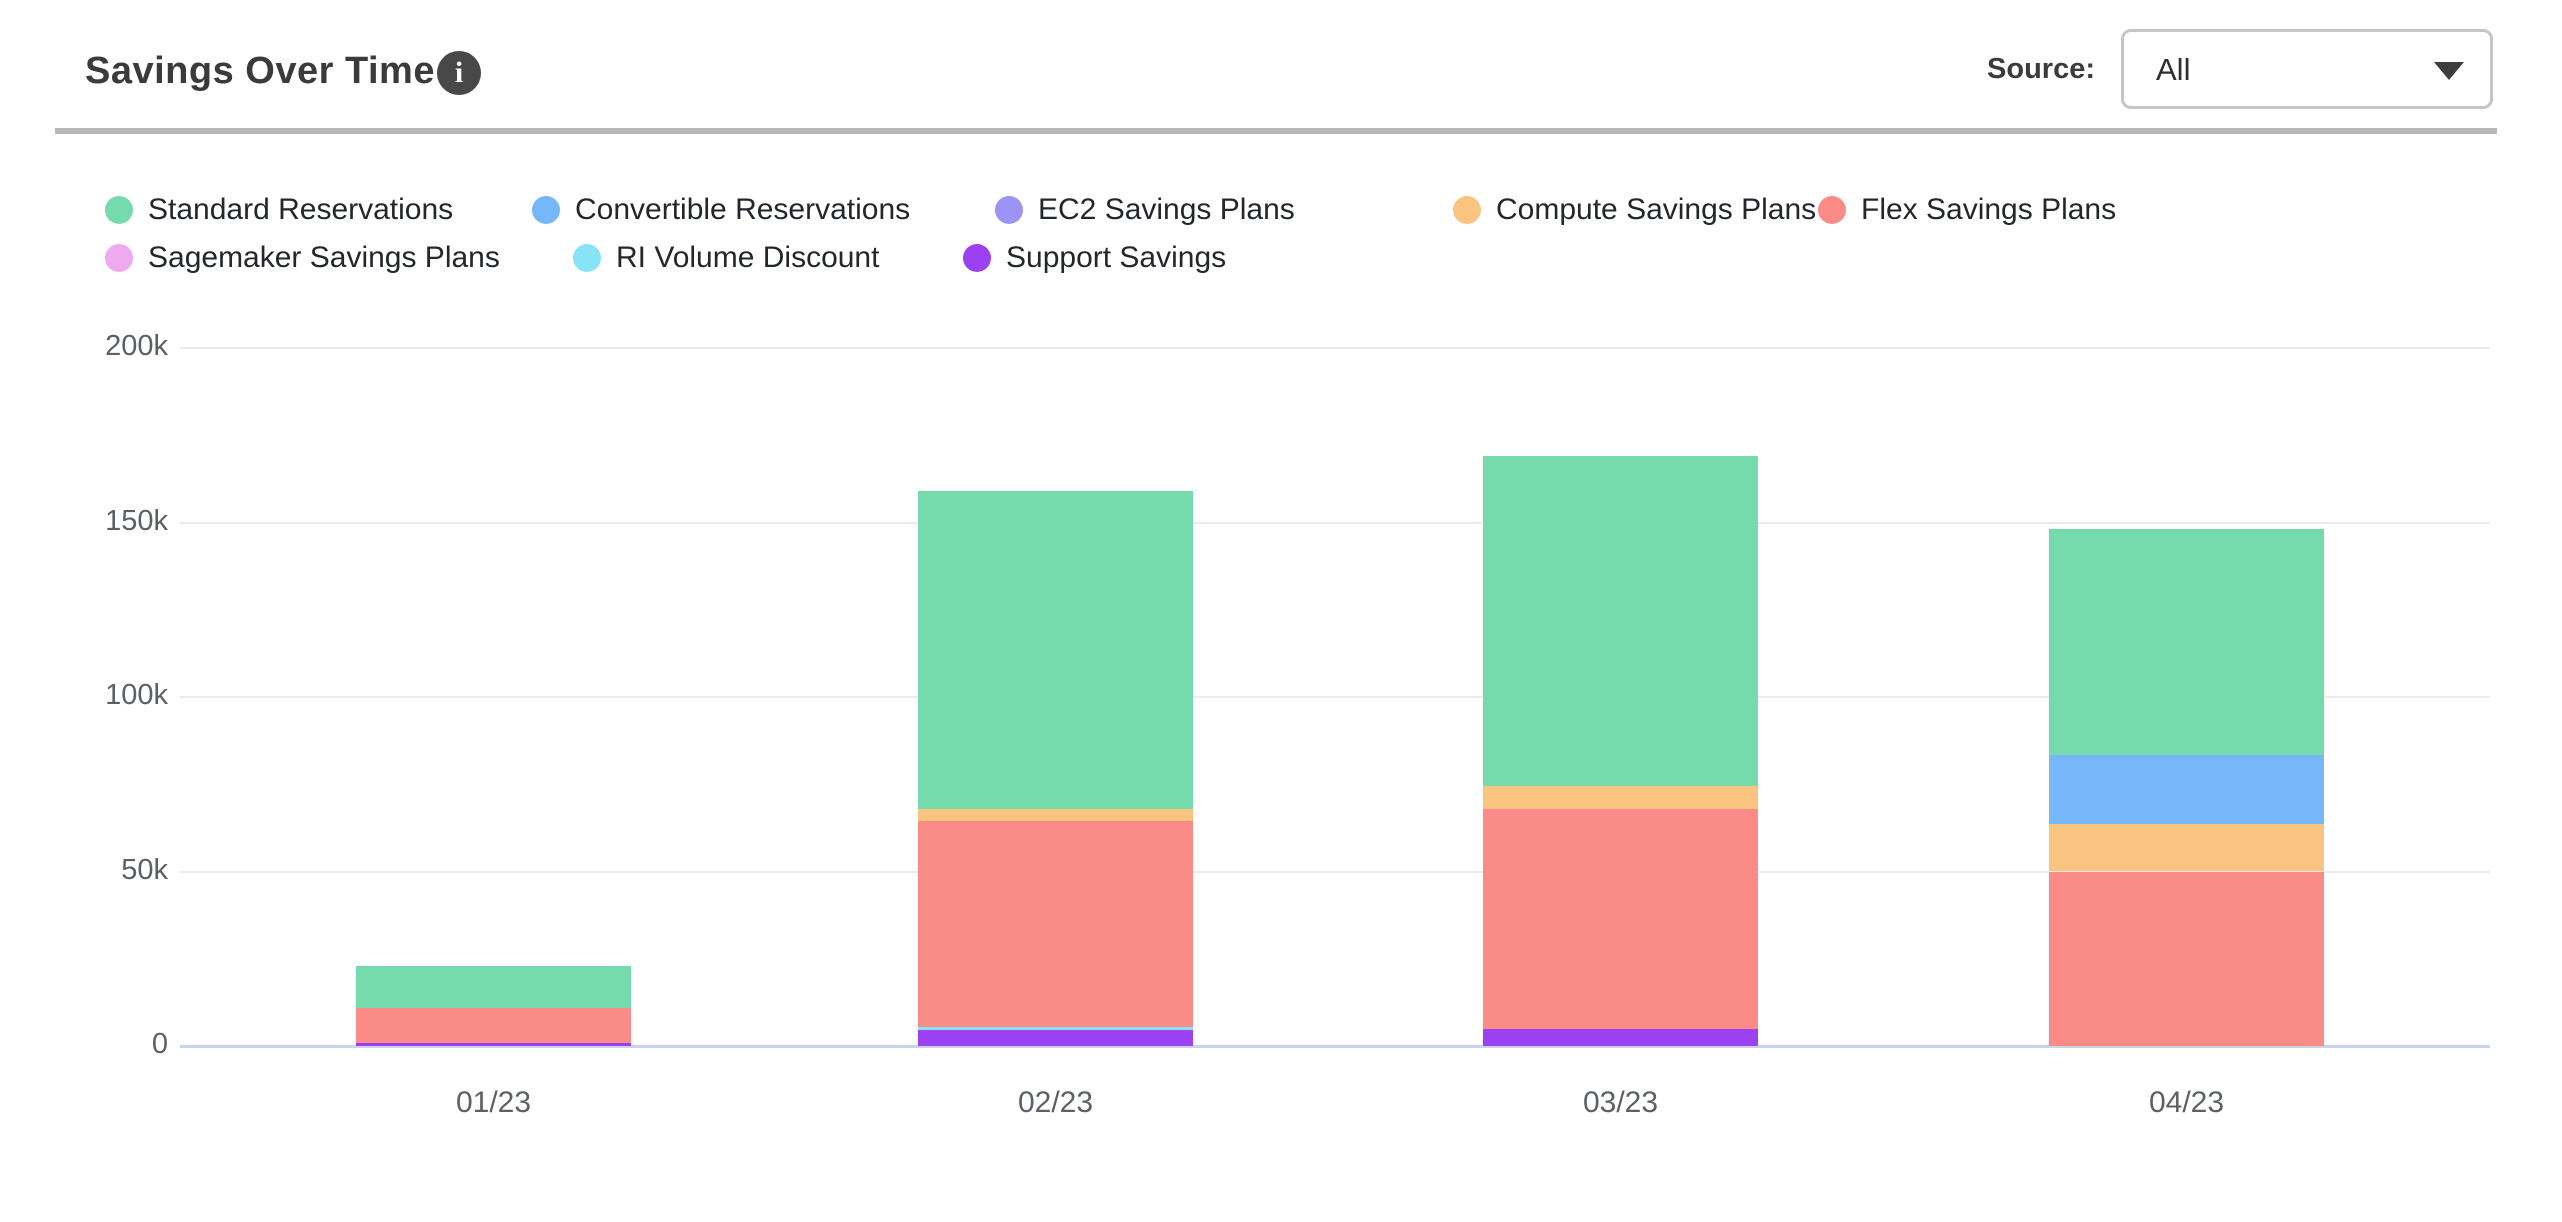 The width and height of the screenshot is (2562, 1222). I want to click on y-axis-tick-label: 200k, so click(136, 346).